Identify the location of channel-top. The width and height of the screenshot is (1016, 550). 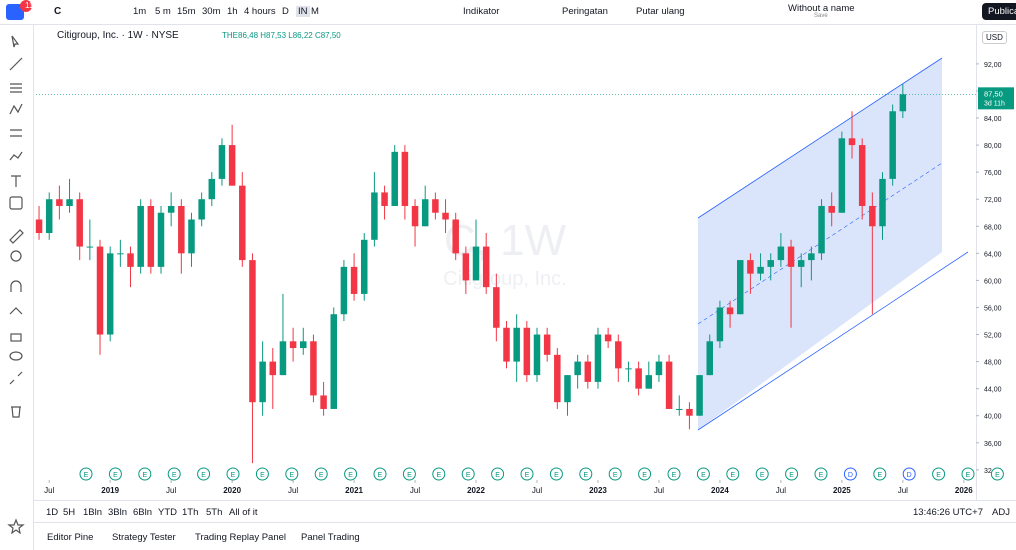
(820, 138).